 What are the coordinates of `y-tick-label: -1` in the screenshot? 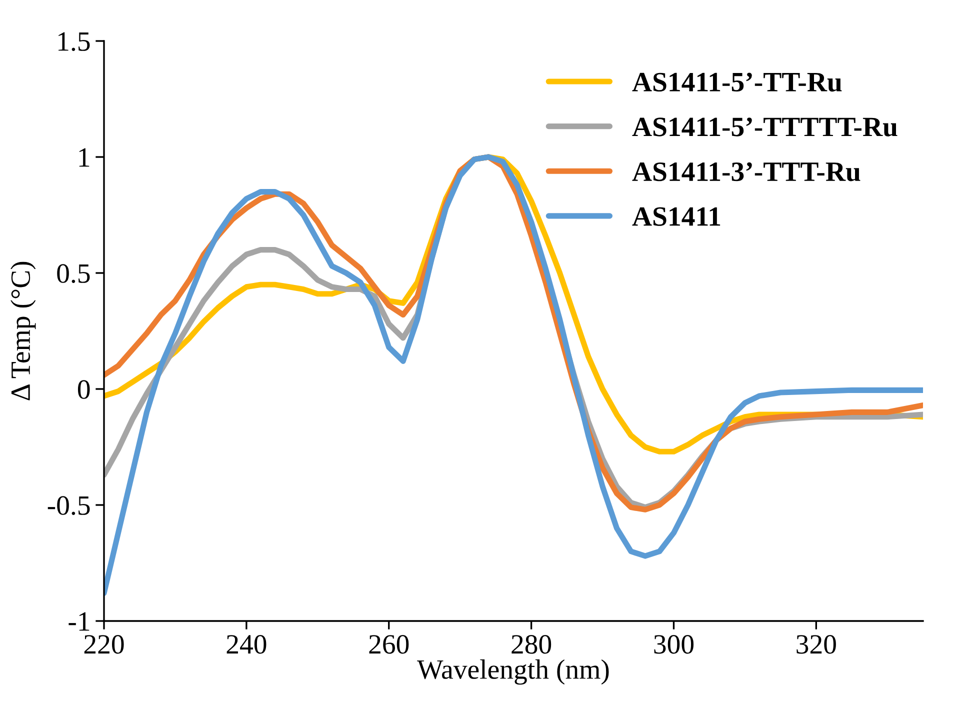 It's located at (79, 621).